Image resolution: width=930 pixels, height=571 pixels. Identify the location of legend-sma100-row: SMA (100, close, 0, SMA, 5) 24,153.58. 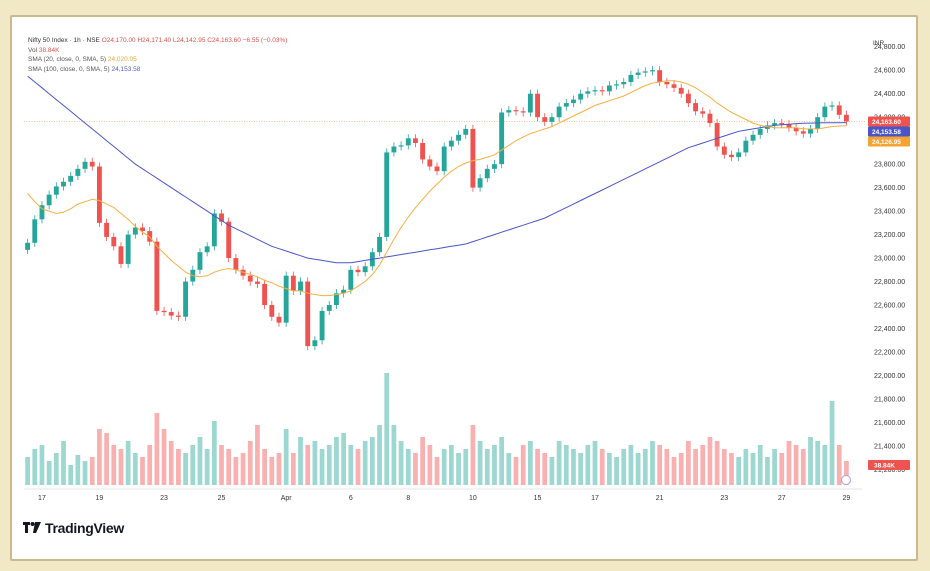
(157, 70).